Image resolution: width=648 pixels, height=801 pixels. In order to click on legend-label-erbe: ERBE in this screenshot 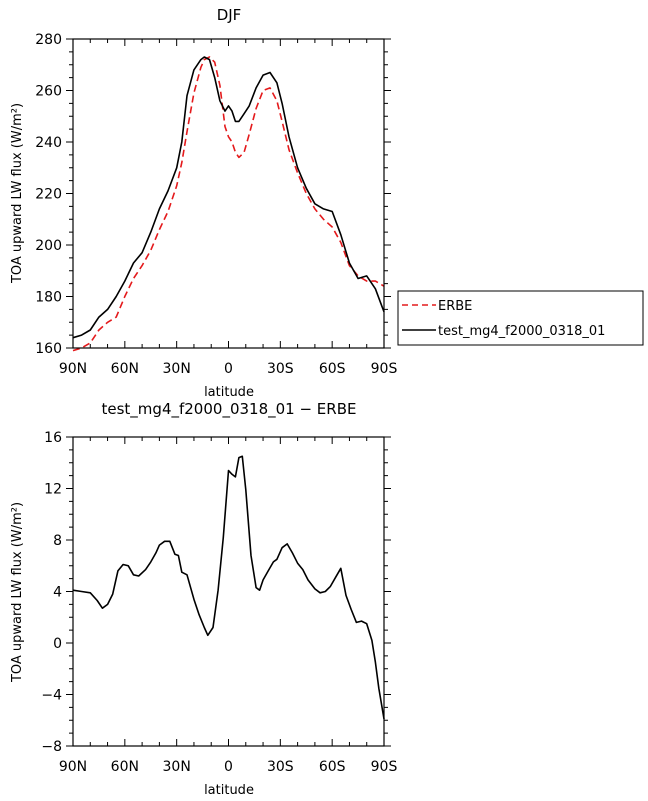, I will do `click(455, 306)`.